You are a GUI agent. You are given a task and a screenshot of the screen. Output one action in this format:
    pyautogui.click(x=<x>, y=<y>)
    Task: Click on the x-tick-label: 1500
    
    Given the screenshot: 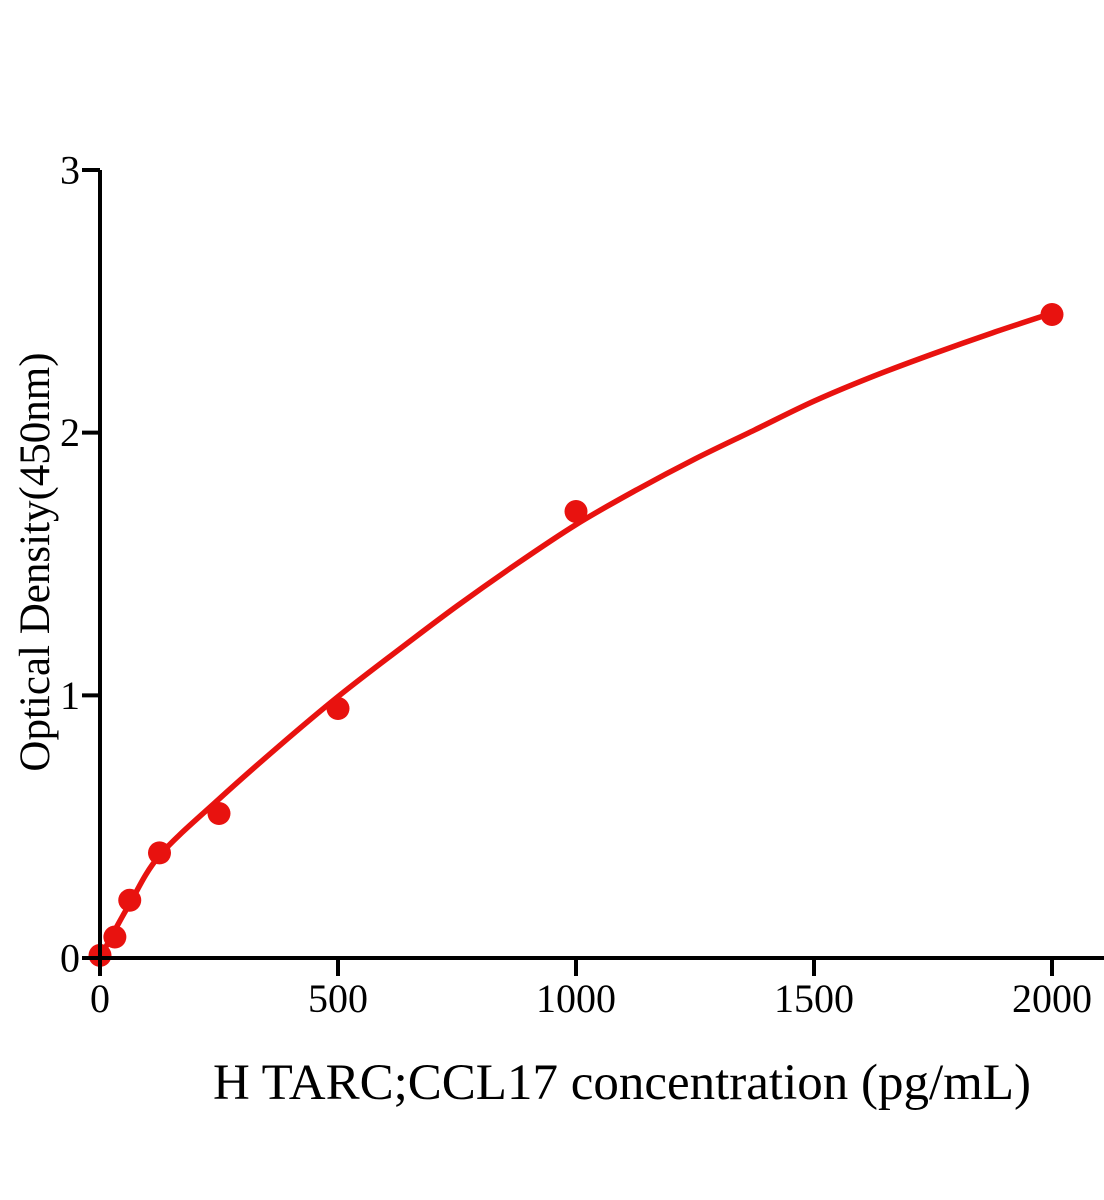 What is the action you would take?
    pyautogui.click(x=814, y=998)
    